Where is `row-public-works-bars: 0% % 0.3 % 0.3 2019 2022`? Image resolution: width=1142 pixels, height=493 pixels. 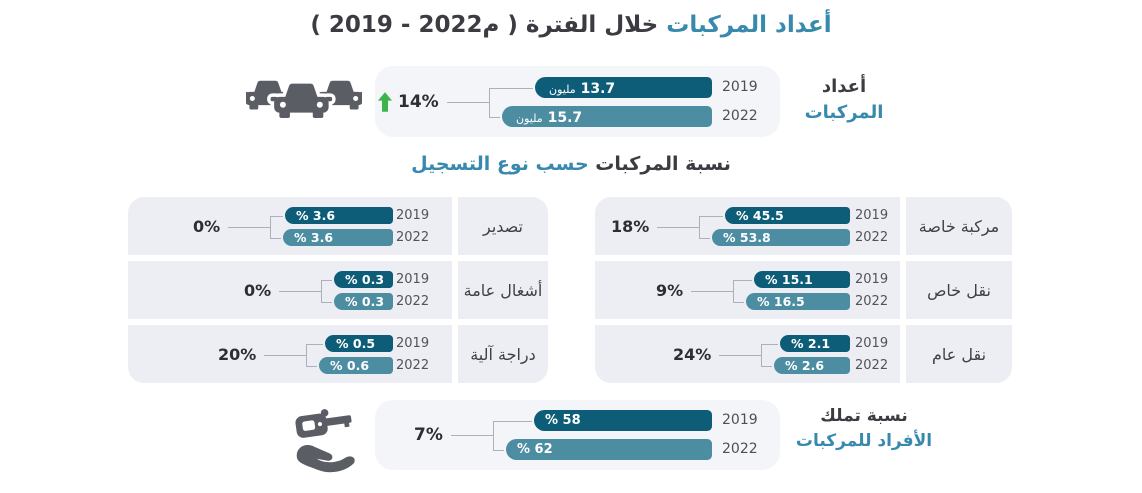 row-public-works-bars: 0% % 0.3 % 0.3 2019 2022 is located at coordinates (290, 290).